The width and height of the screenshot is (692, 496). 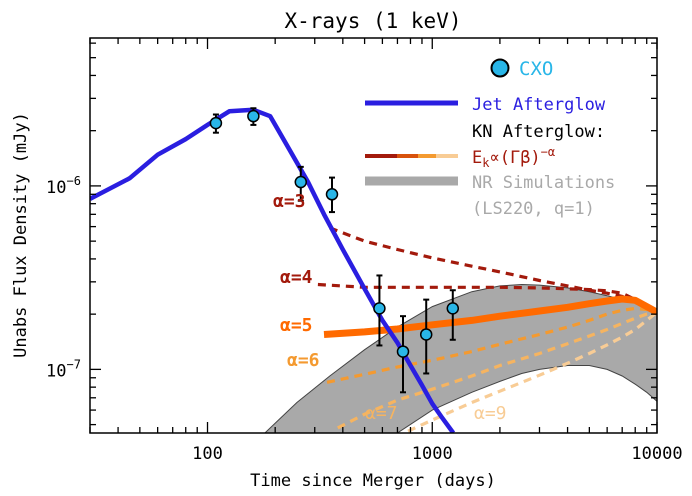 I want to click on y-tick-label-exponent: −6, so click(x=73, y=181).